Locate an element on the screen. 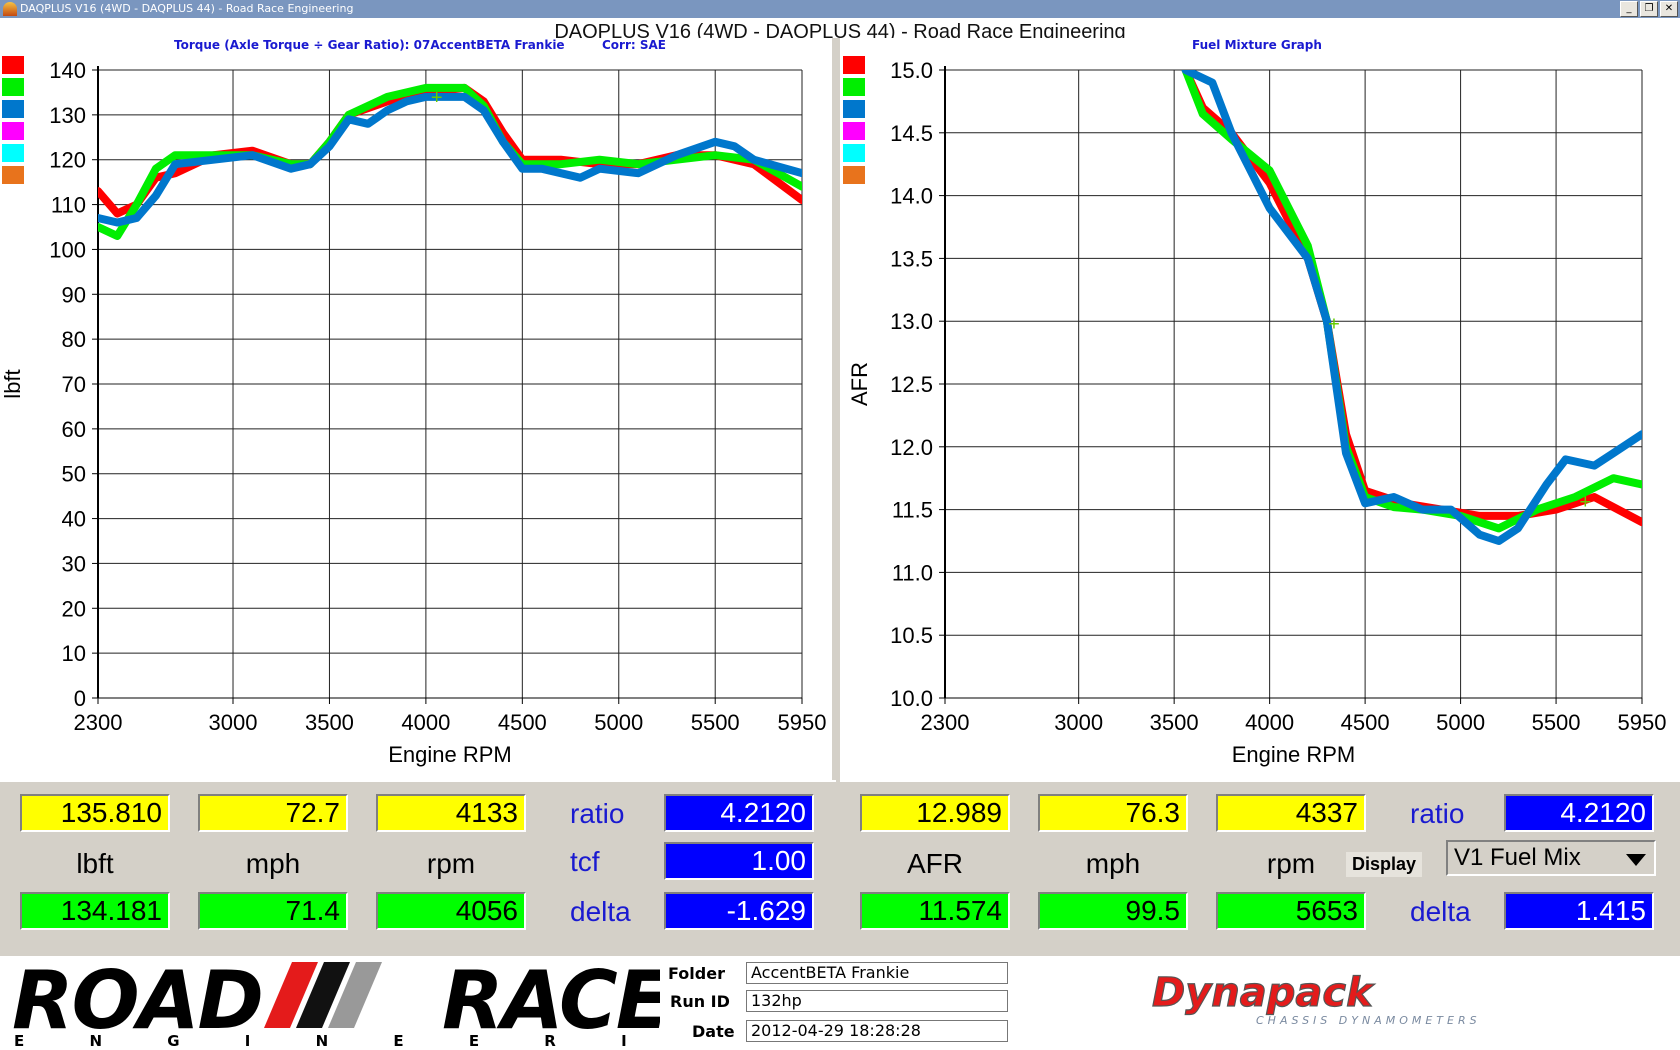 This screenshot has width=1680, height=1050. road-race-logo: ROAD RACE E N G I N E E R I N G is located at coordinates (336, 1003).